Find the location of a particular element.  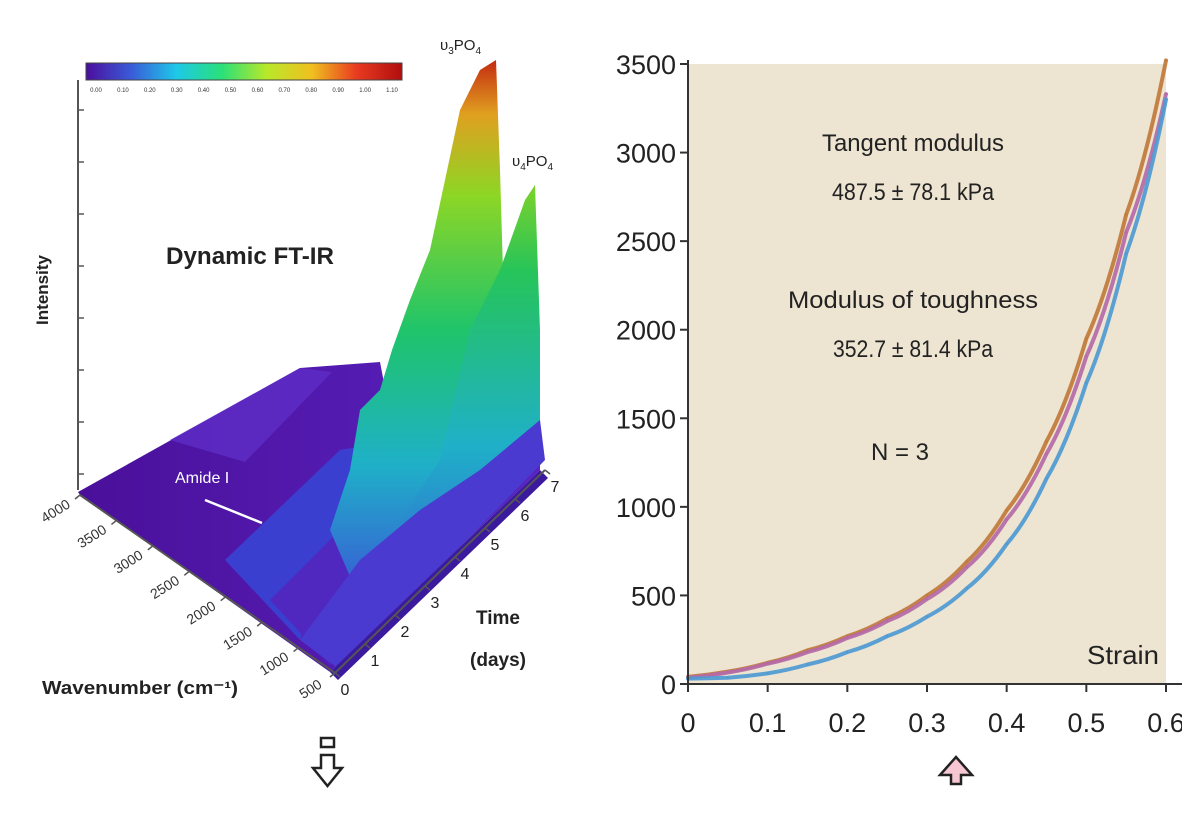

peak-v4po4 is located at coordinates (450, 402).